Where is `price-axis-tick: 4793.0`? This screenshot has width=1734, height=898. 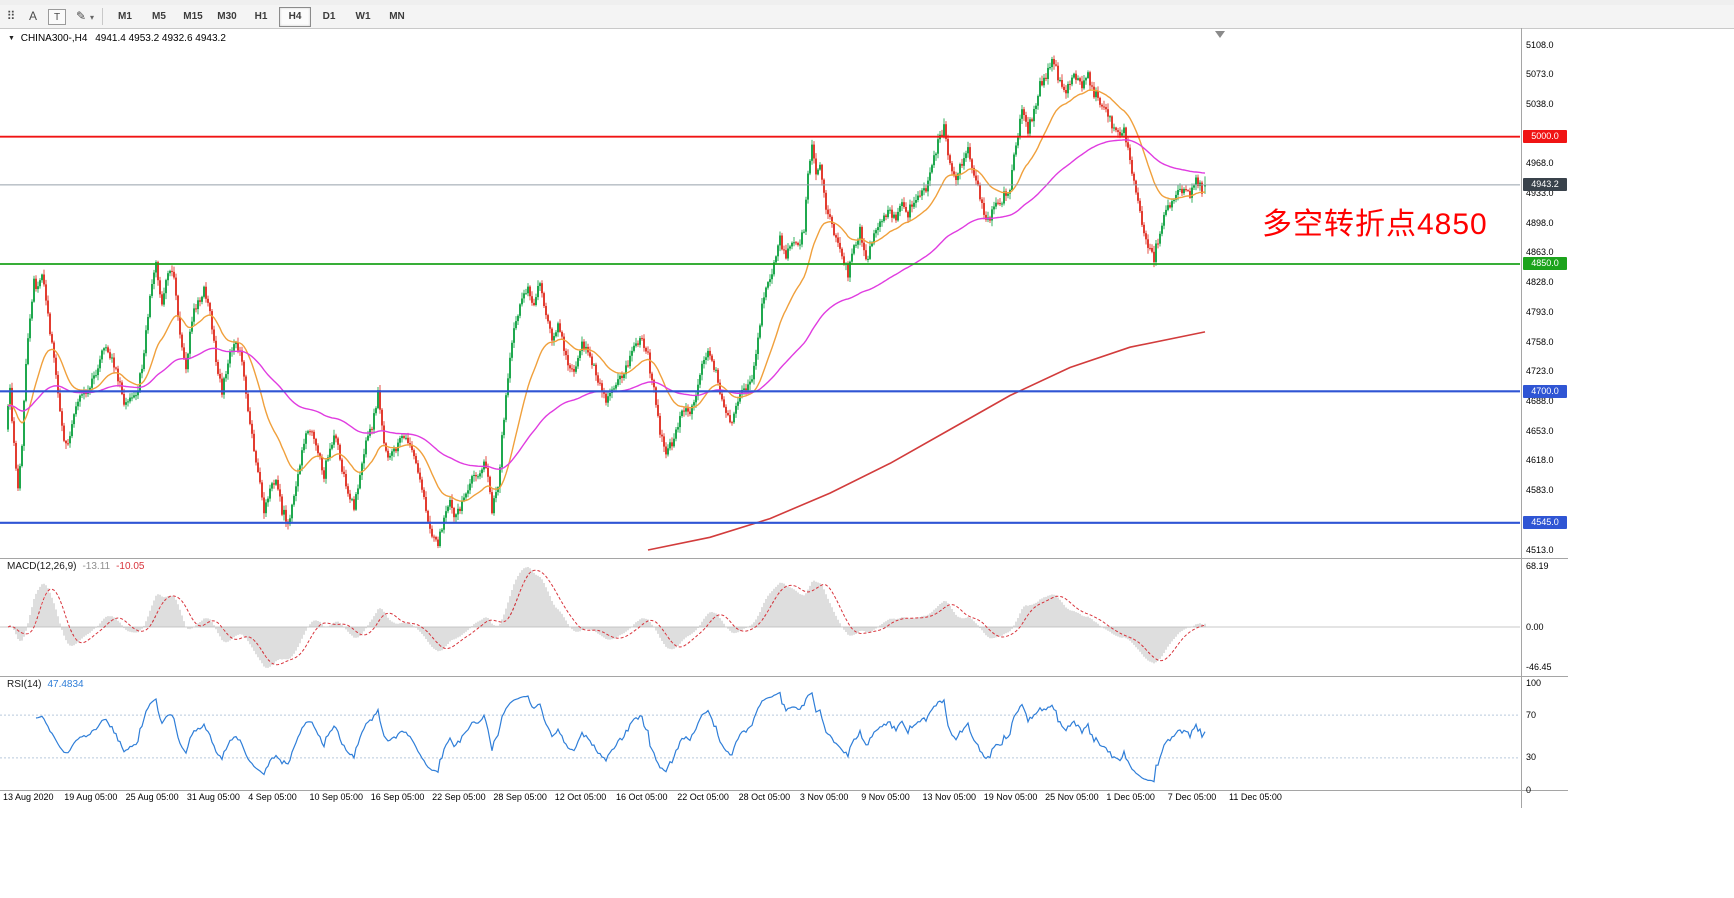
price-axis-tick: 4793.0 is located at coordinates (1540, 311).